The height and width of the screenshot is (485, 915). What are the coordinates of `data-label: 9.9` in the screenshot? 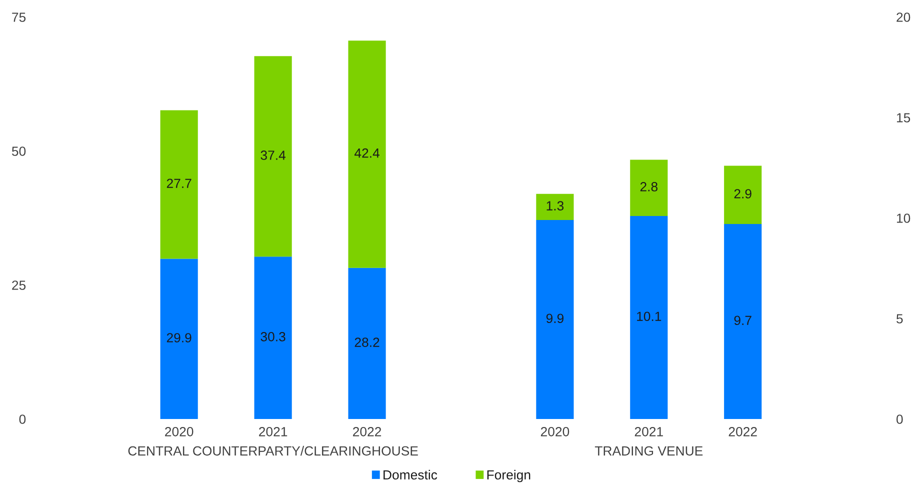 It's located at (555, 319).